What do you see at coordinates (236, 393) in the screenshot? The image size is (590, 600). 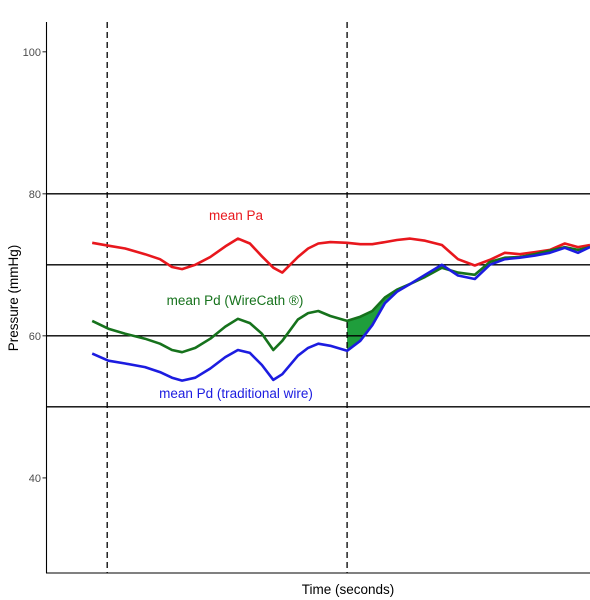 I see `series-label-mean-pd-traditional-wire: mean Pd (traditional wire)` at bounding box center [236, 393].